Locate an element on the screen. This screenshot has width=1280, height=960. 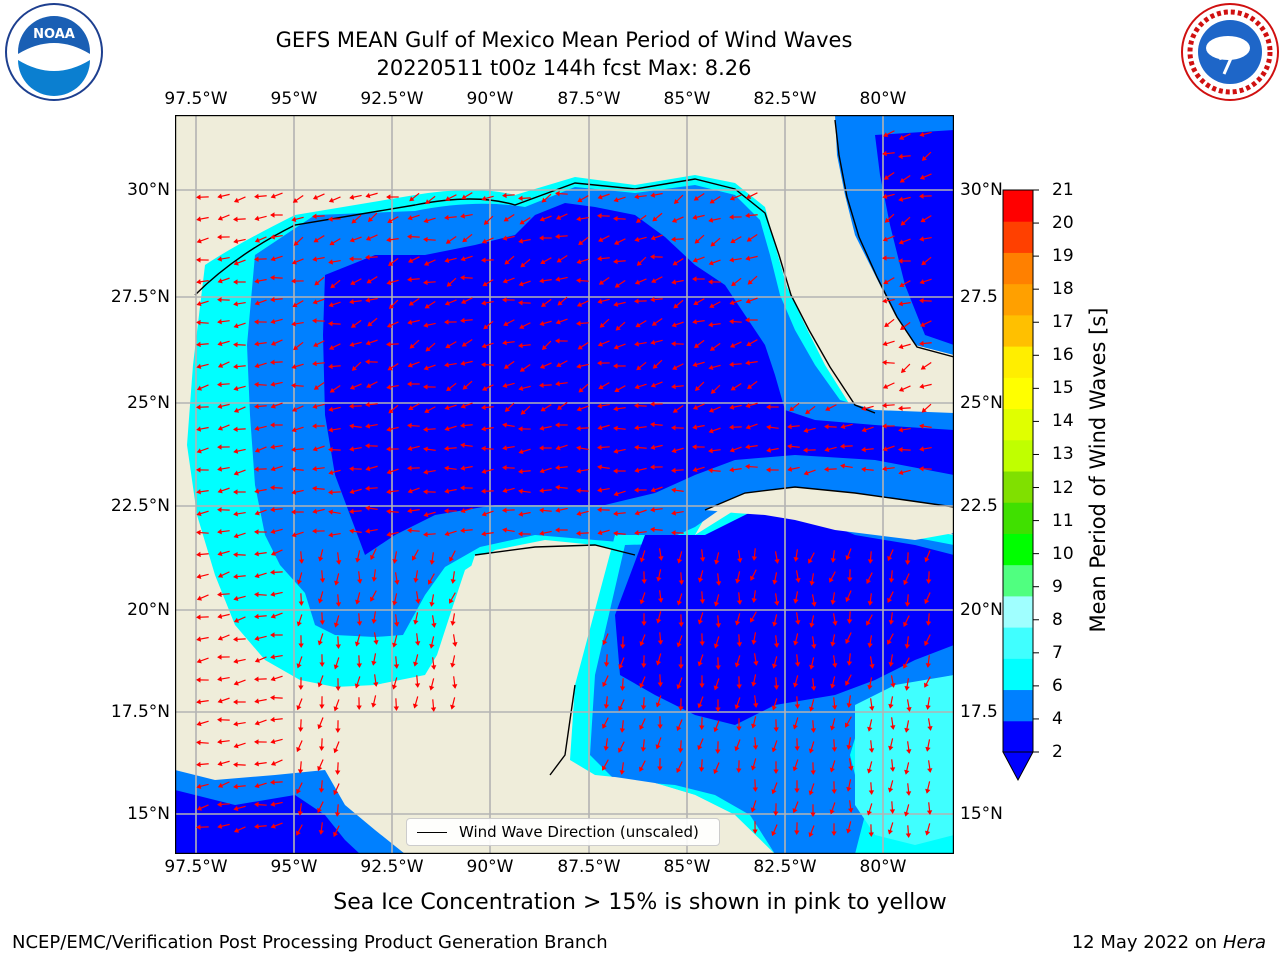
lat-tick-label-left: 25°N is located at coordinates (148, 403).